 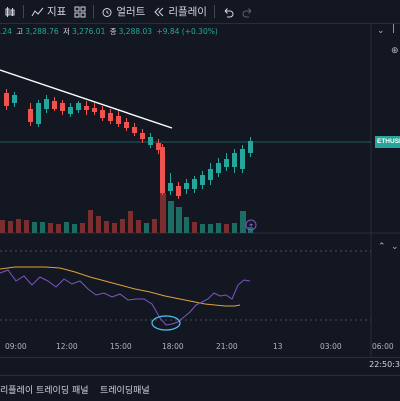 What do you see at coordinates (57, 12) in the screenshot?
I see `indicators-label: 지표` at bounding box center [57, 12].